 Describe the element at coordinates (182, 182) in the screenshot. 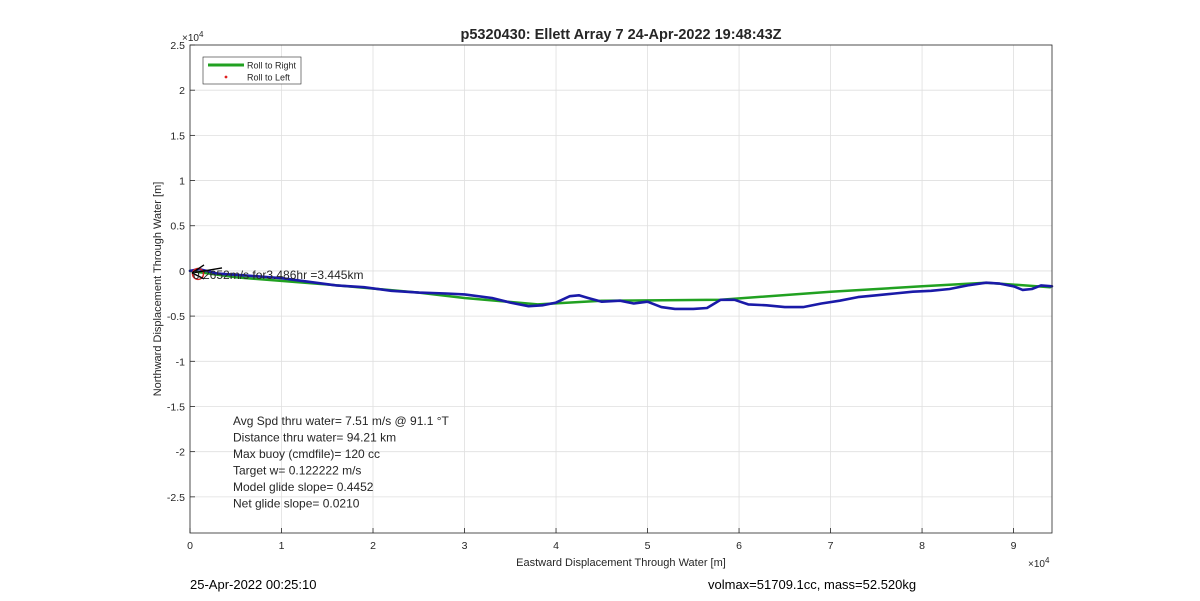

I see `y-tick-label: 1` at that location.